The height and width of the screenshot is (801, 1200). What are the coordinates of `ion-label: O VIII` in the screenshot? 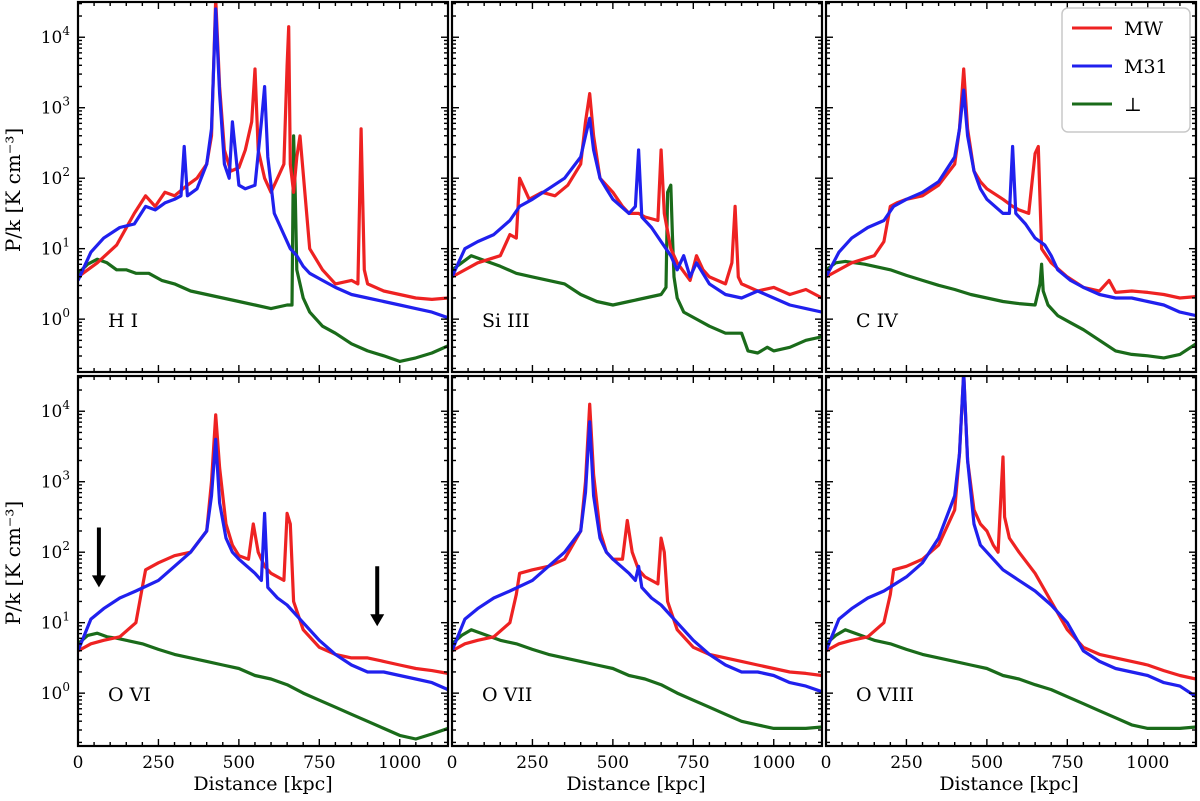 It's located at (885, 695).